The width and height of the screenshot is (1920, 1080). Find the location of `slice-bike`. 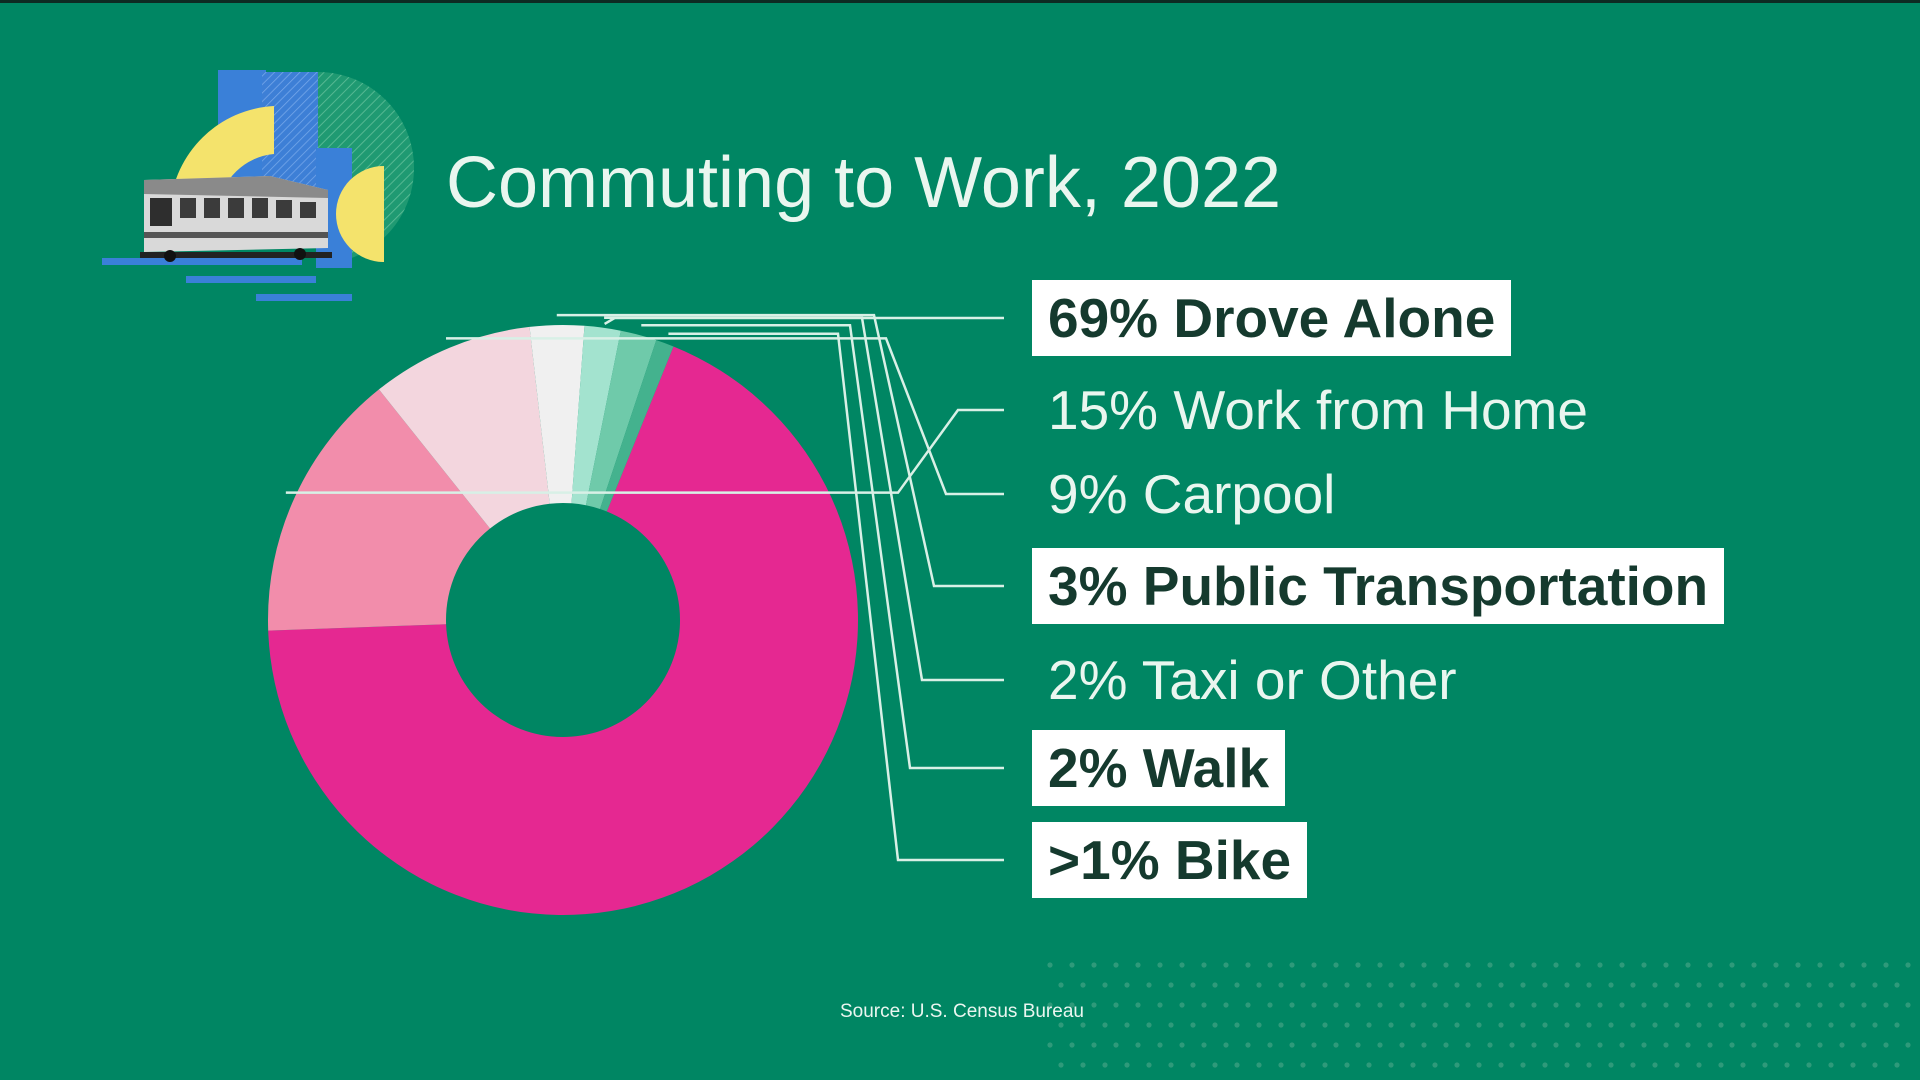

slice-bike is located at coordinates (637, 426).